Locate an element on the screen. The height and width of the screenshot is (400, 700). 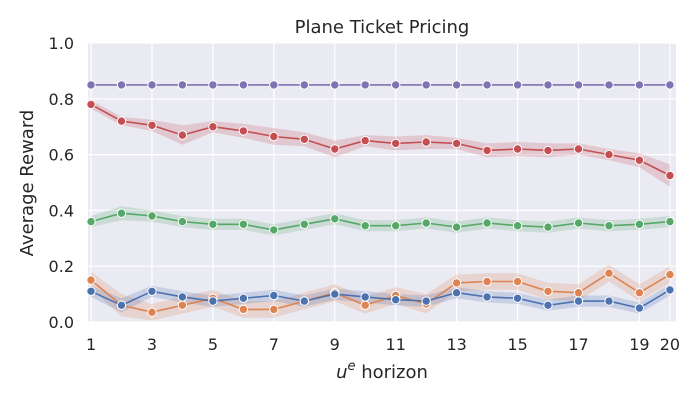
x-tick-label: 13 is located at coordinates (456, 344).